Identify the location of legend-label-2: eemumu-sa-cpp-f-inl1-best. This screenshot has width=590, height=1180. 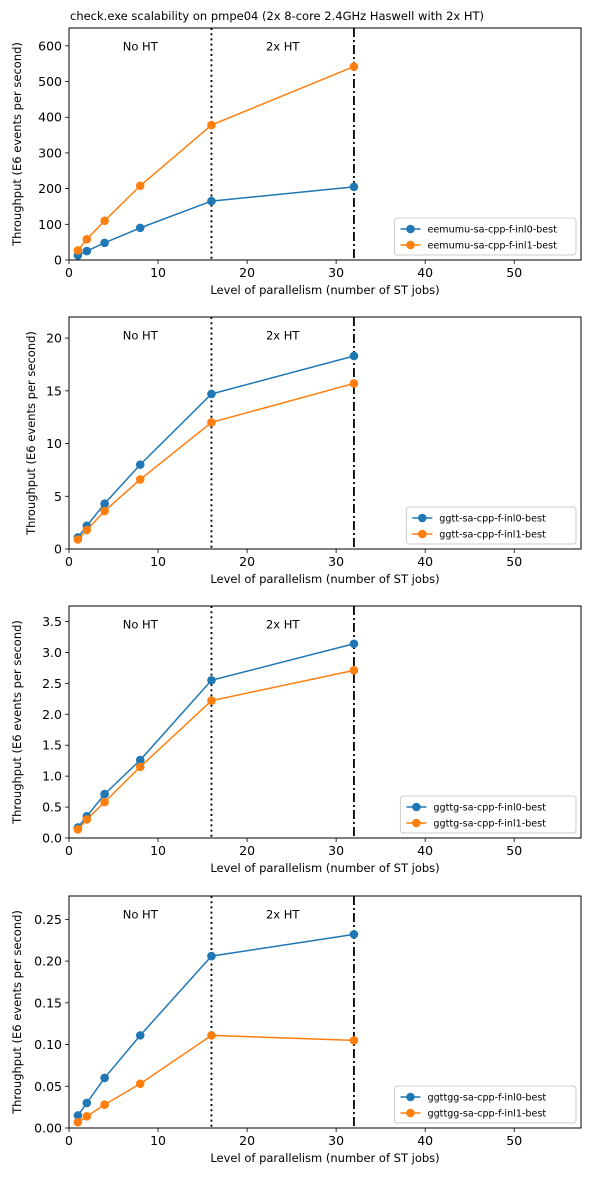
(493, 246).